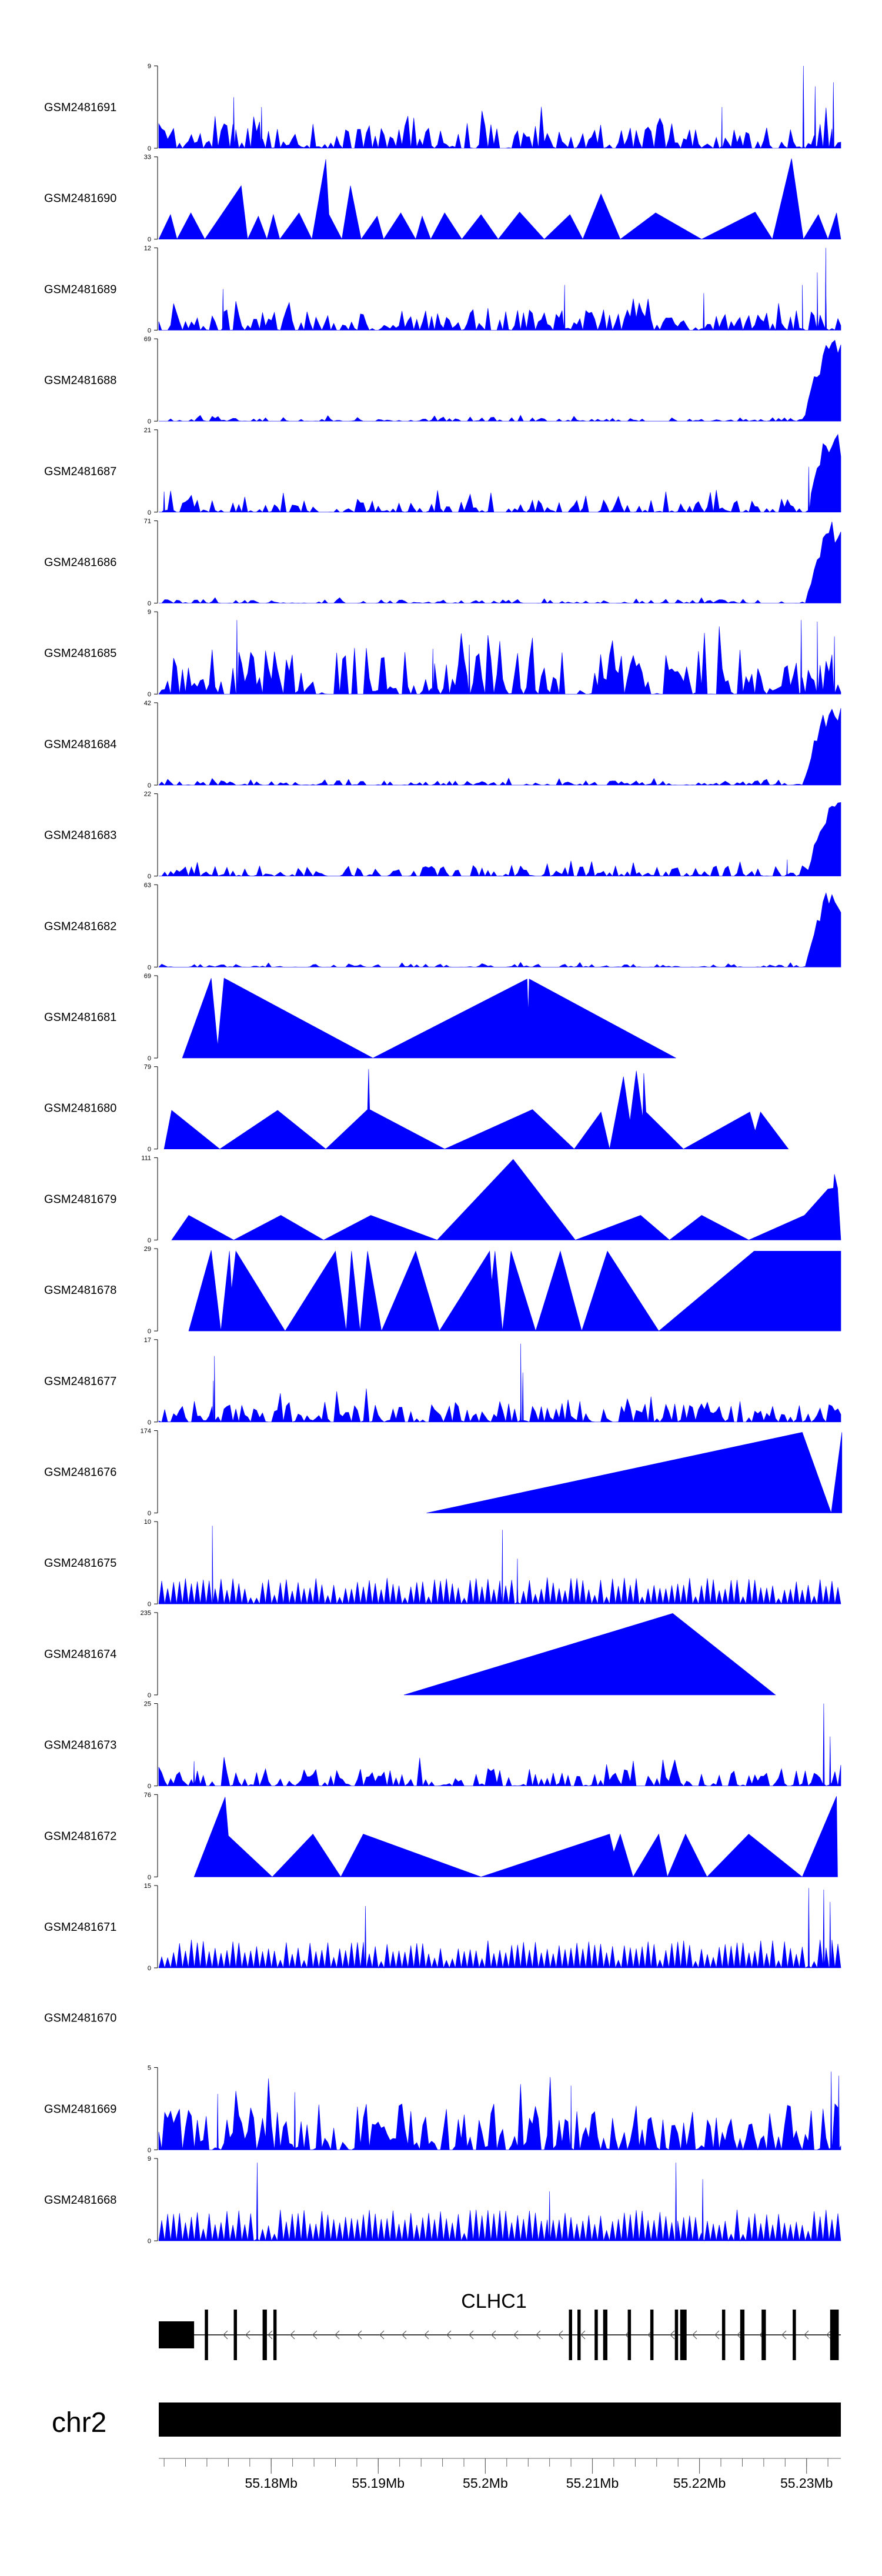  What do you see at coordinates (80, 653) in the screenshot?
I see `track-label: GSM2481685` at bounding box center [80, 653].